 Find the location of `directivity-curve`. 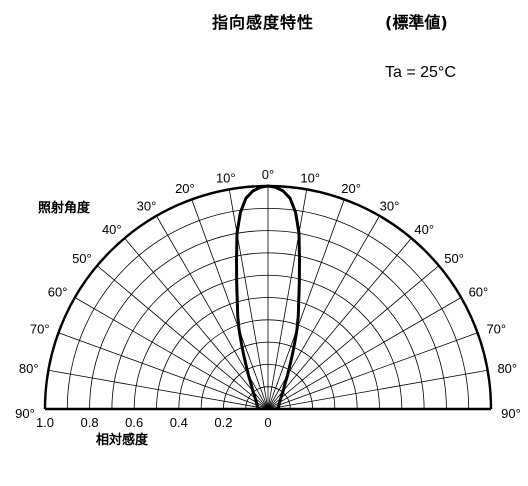

directivity-curve is located at coordinates (268, 297).